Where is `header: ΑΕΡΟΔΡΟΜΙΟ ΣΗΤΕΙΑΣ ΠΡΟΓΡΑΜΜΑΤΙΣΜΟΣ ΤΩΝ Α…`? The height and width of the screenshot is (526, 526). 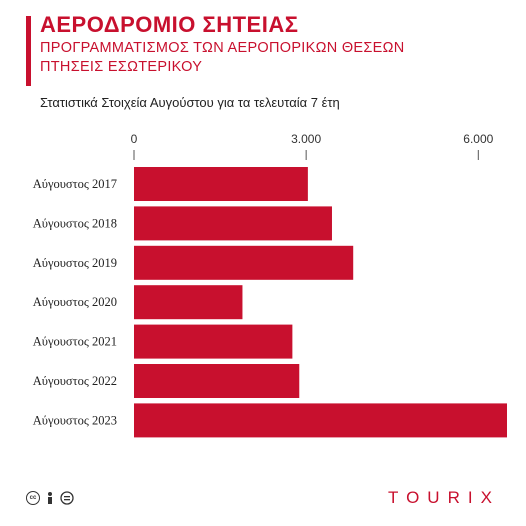 header: ΑΕΡΟΔΡΟΜΙΟ ΣΗΤΕΙΑΣ ΠΡΟΓΡΑΜΜΑΤΙΣΜΟΣ ΤΩΝ Α… is located at coordinates (275, 44).